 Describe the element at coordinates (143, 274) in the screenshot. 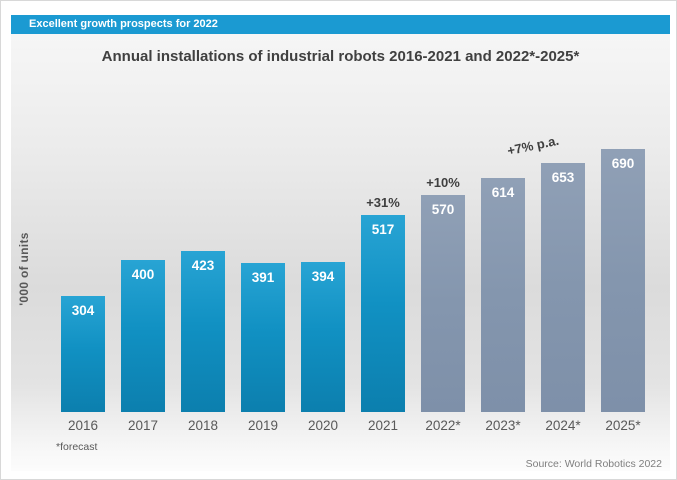

I see `bar-value-label: 400` at that location.